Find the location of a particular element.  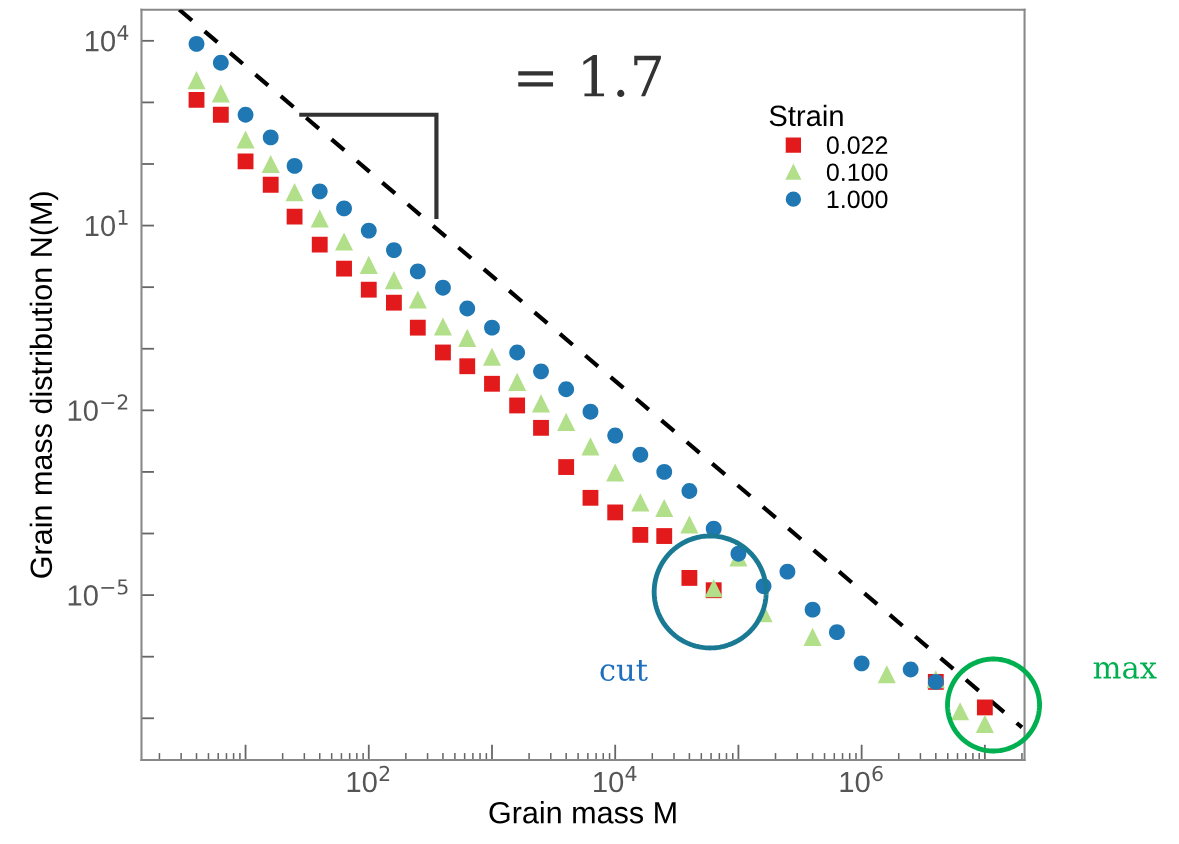

x-tick-label: 10$^{4}$ is located at coordinates (615, 779).